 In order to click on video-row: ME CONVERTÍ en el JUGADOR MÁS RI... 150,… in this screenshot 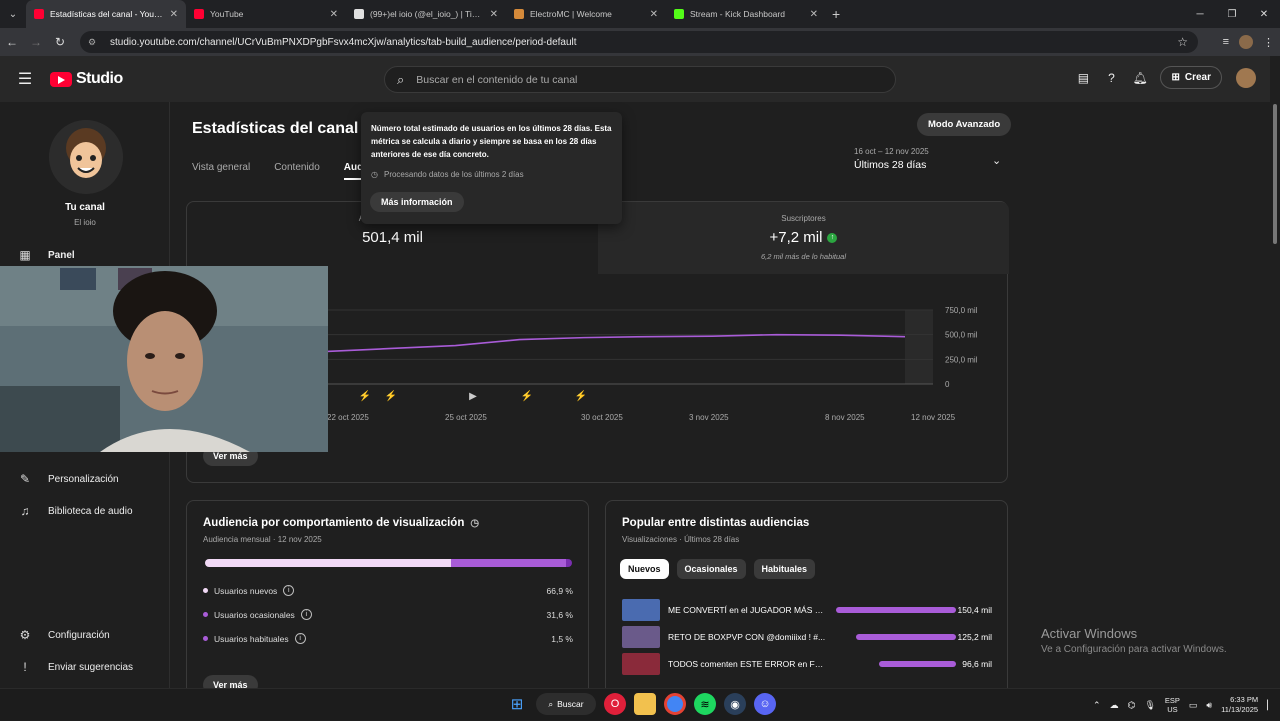, I will do `click(807, 610)`.